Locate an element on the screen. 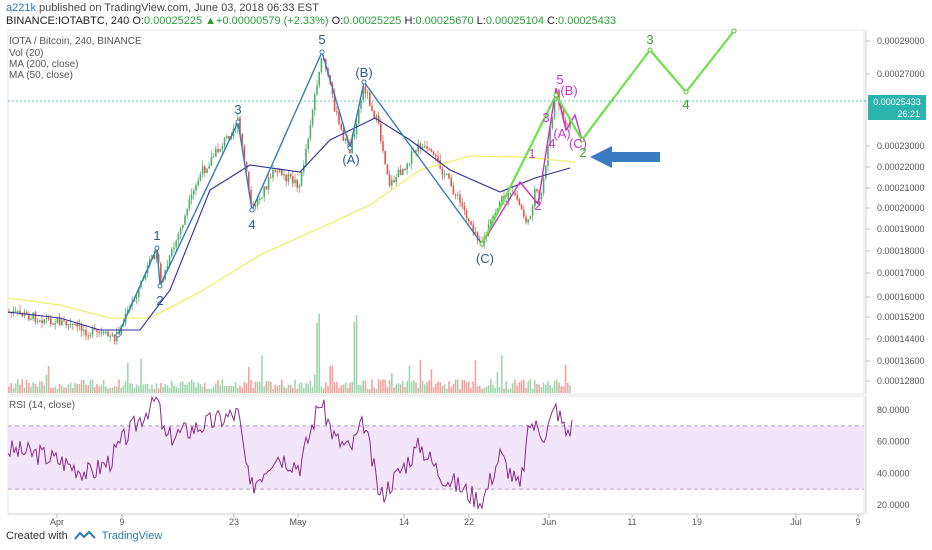 This screenshot has height=550, width=932. time-tick-label: Apr is located at coordinates (57, 522).